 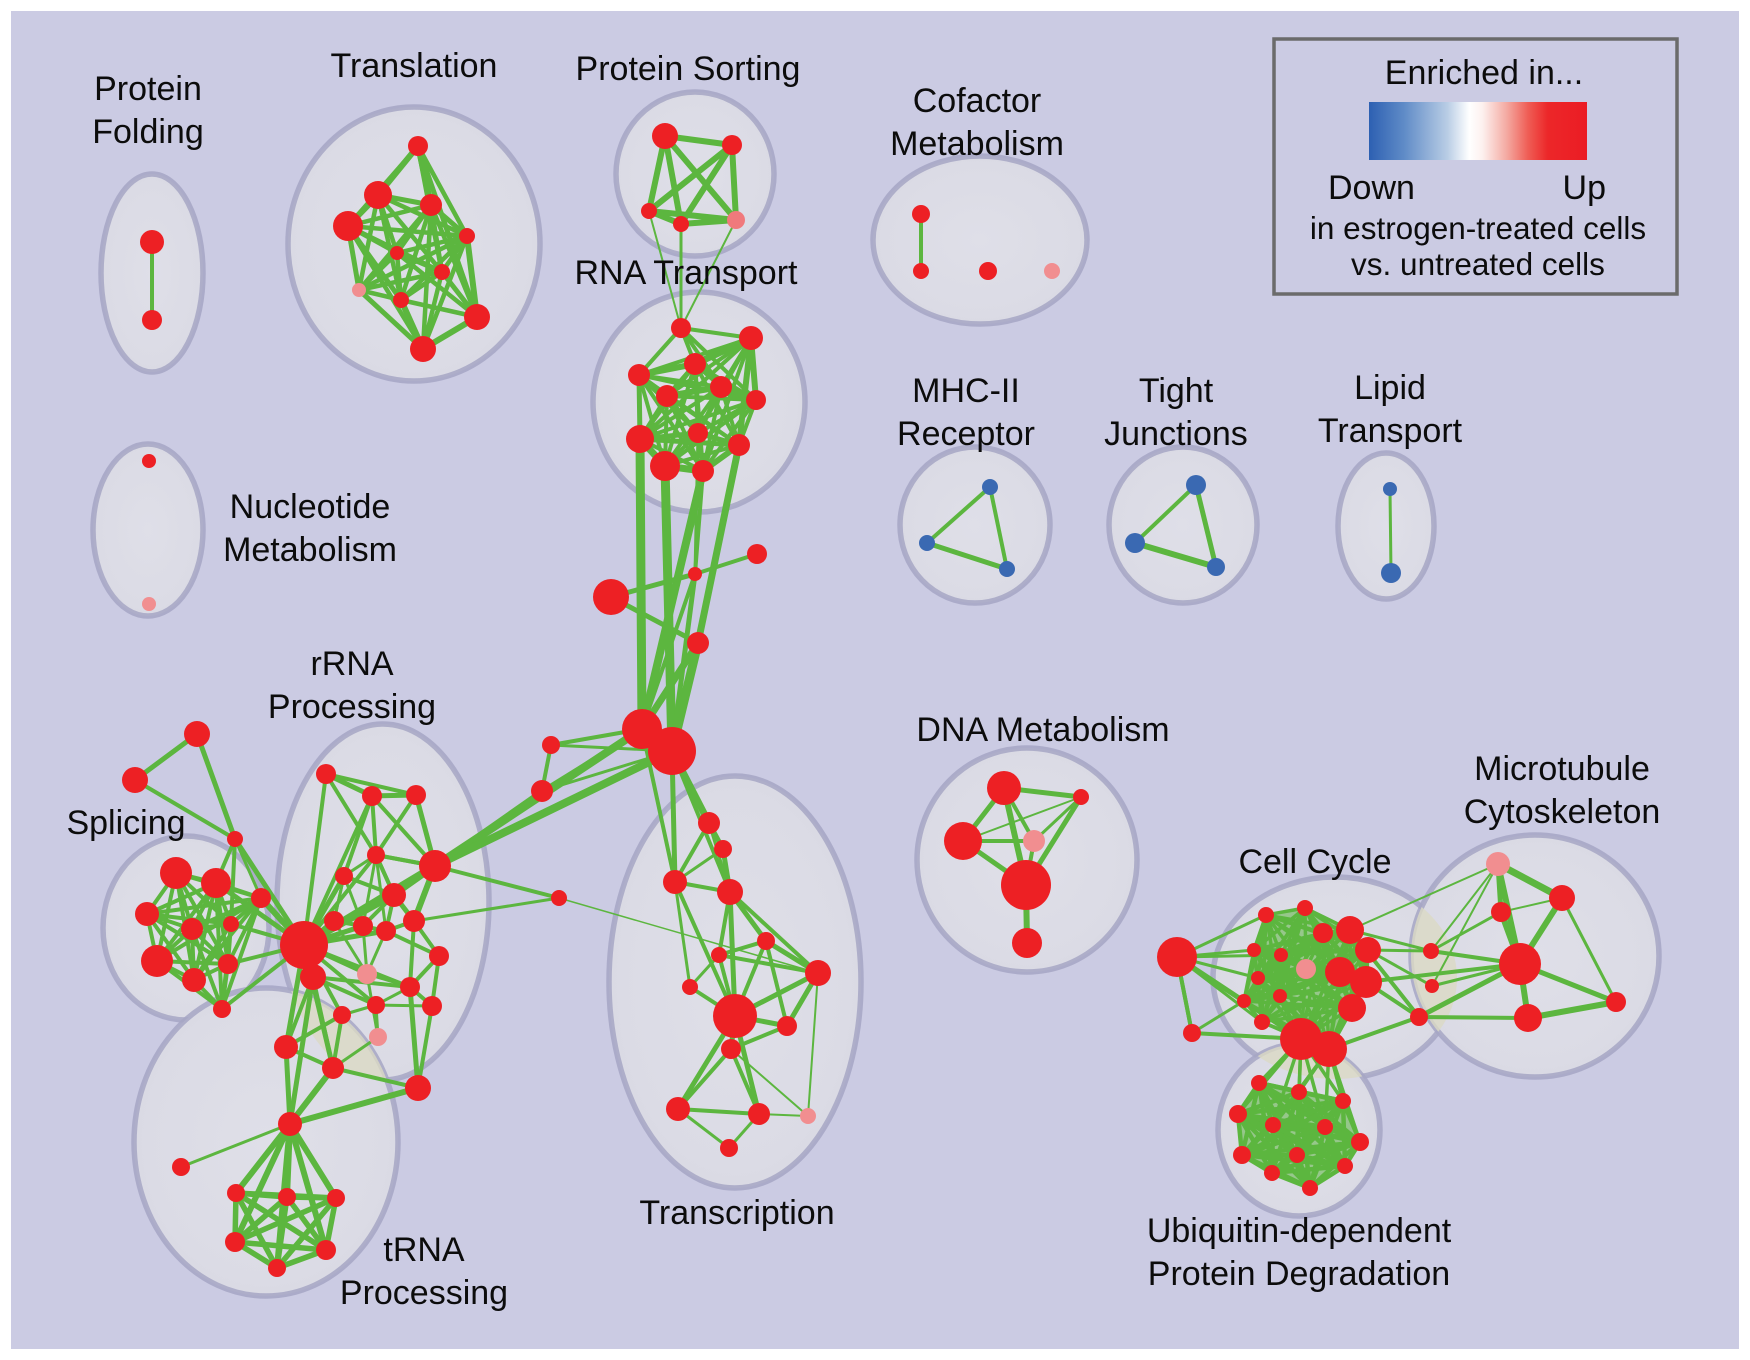 I want to click on svg-text: Receptor, so click(x=966, y=434).